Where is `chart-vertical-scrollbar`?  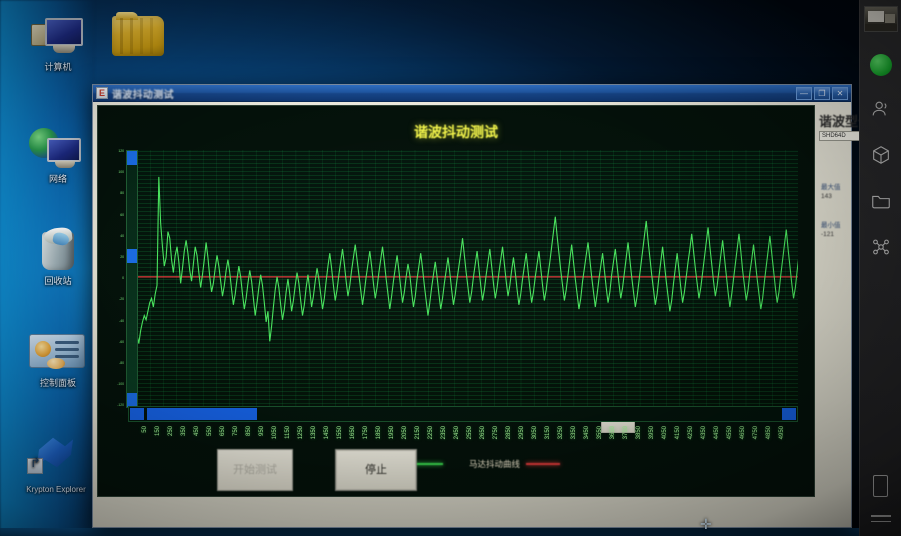
chart-vertical-scrollbar is located at coordinates (132, 279).